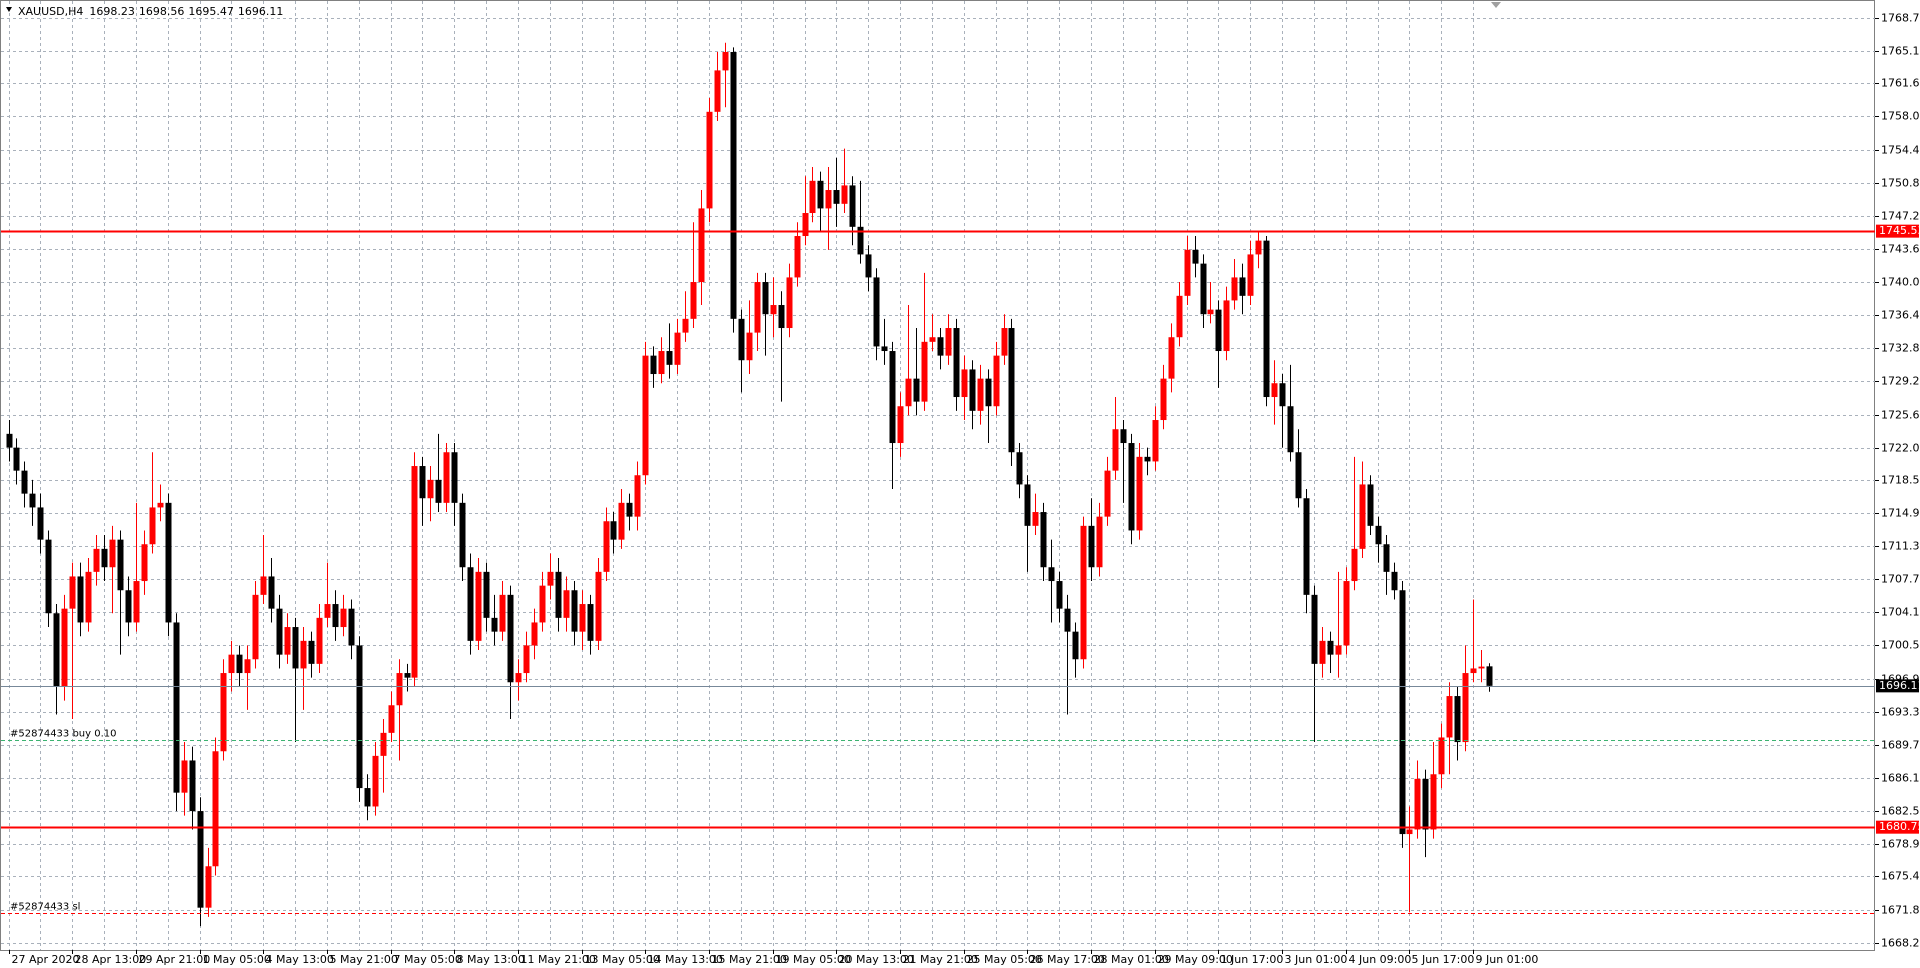 This screenshot has width=1920, height=968. What do you see at coordinates (1443, 959) in the screenshot?
I see `x-tick-label: 5 Jun 17:00` at bounding box center [1443, 959].